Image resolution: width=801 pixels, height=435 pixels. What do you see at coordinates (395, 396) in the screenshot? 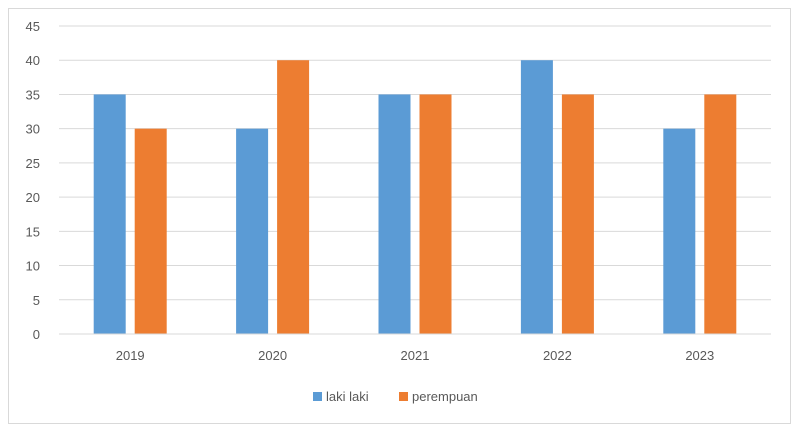
I see `legend: laki laki perempuan` at bounding box center [395, 396].